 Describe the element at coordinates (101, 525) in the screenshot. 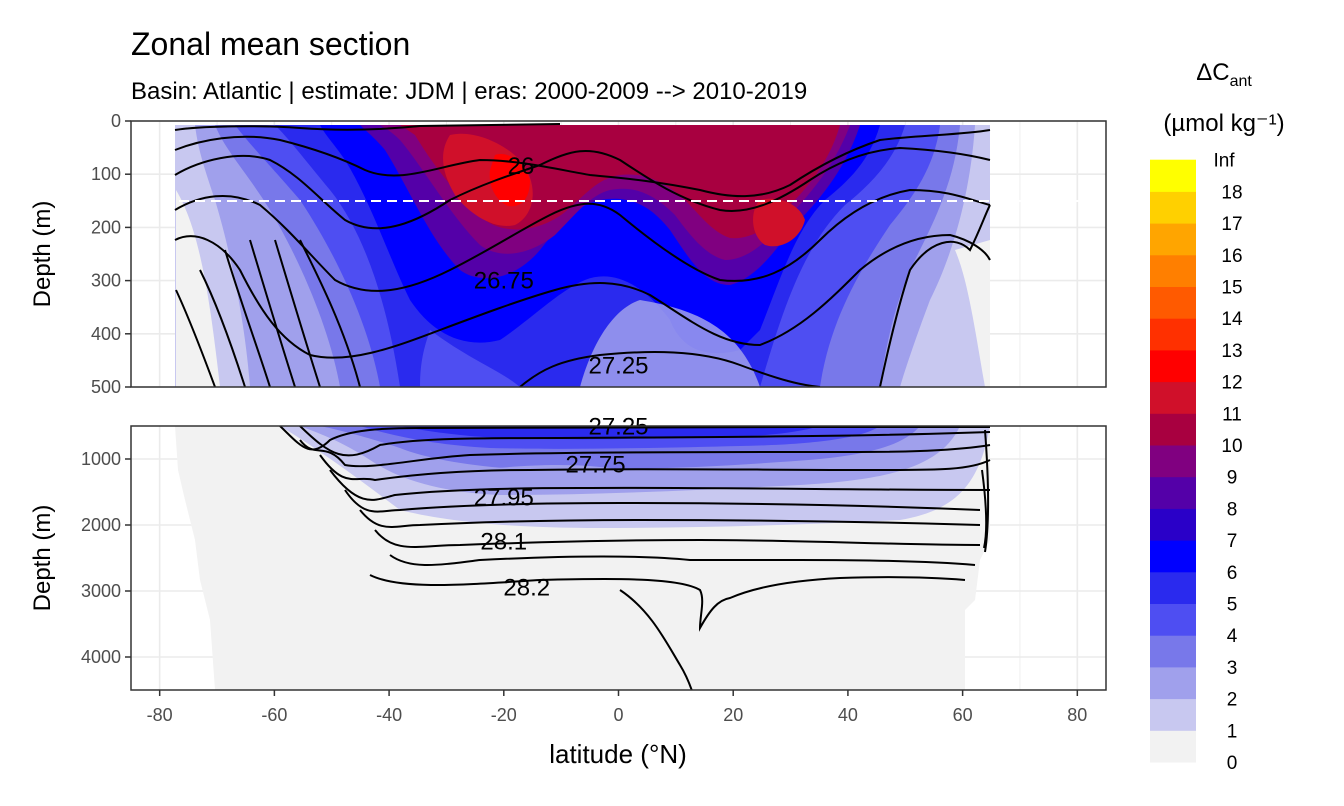

I see `y-tick-label: 2000` at that location.